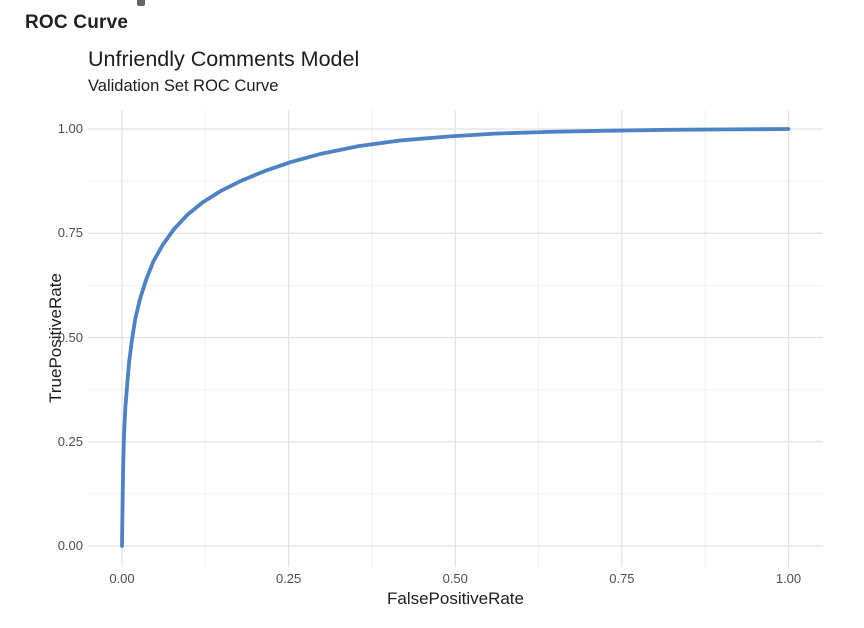 This screenshot has height=628, width=864. Describe the element at coordinates (788, 578) in the screenshot. I see `x-tick-label: 1.00` at that location.